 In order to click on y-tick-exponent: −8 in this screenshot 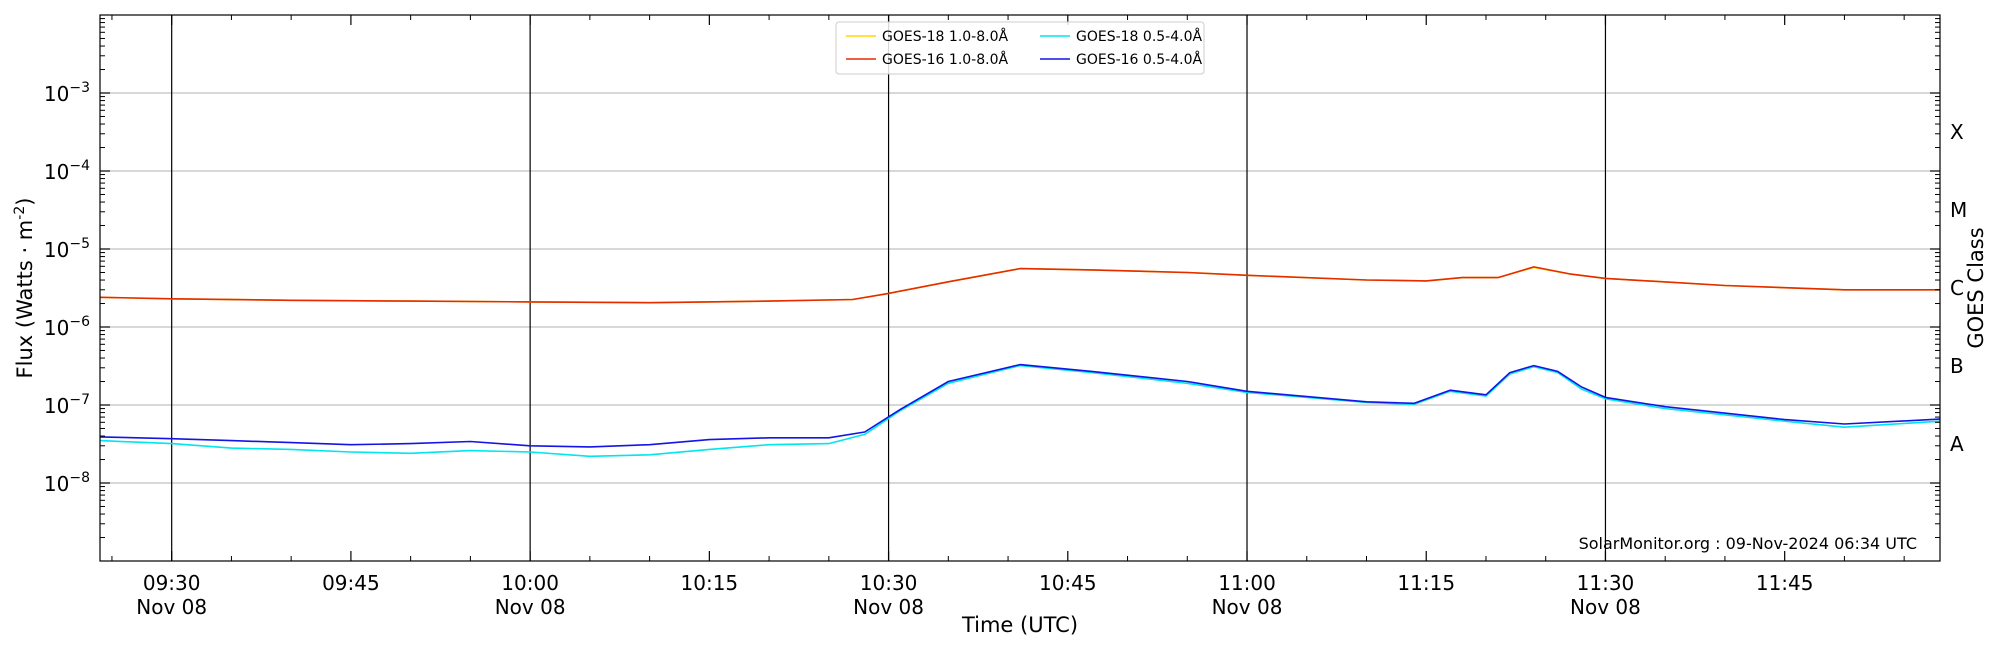, I will do `click(79, 478)`.